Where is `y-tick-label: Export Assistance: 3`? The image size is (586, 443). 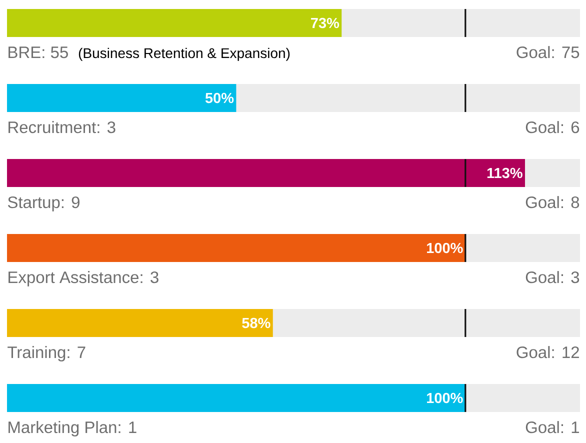
y-tick-label: Export Assistance: 3 is located at coordinates (83, 278).